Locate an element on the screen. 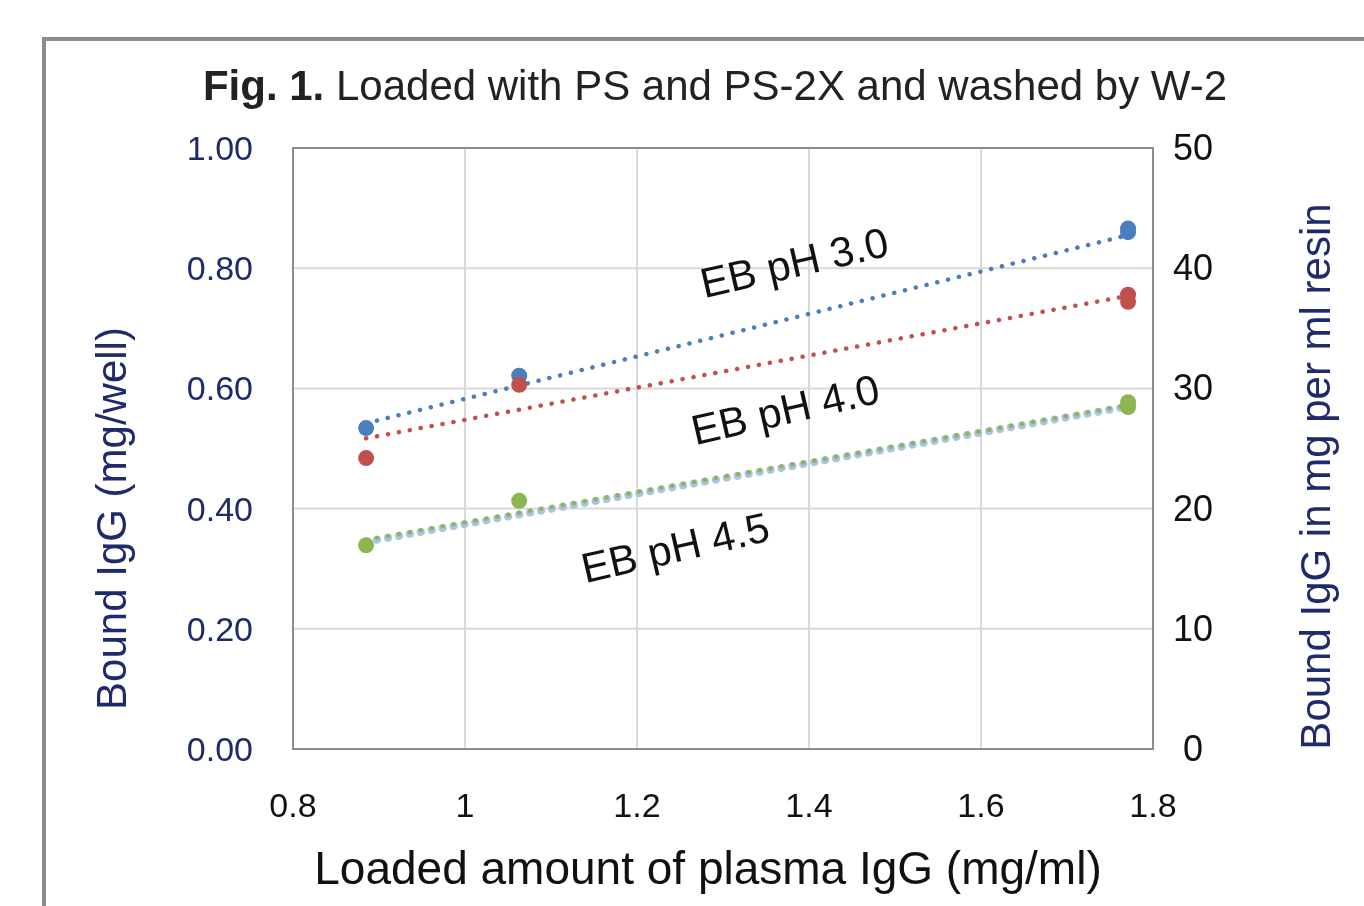 This screenshot has height=906, width=1364. y-tick-label: 0.20 is located at coordinates (219, 628).